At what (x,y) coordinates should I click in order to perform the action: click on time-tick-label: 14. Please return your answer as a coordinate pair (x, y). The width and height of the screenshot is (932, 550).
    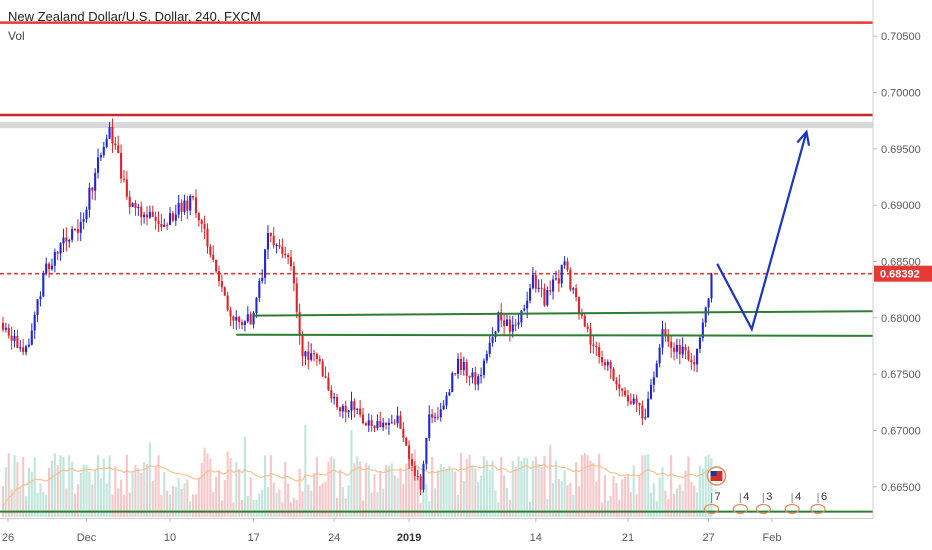
    Looking at the image, I should click on (536, 538).